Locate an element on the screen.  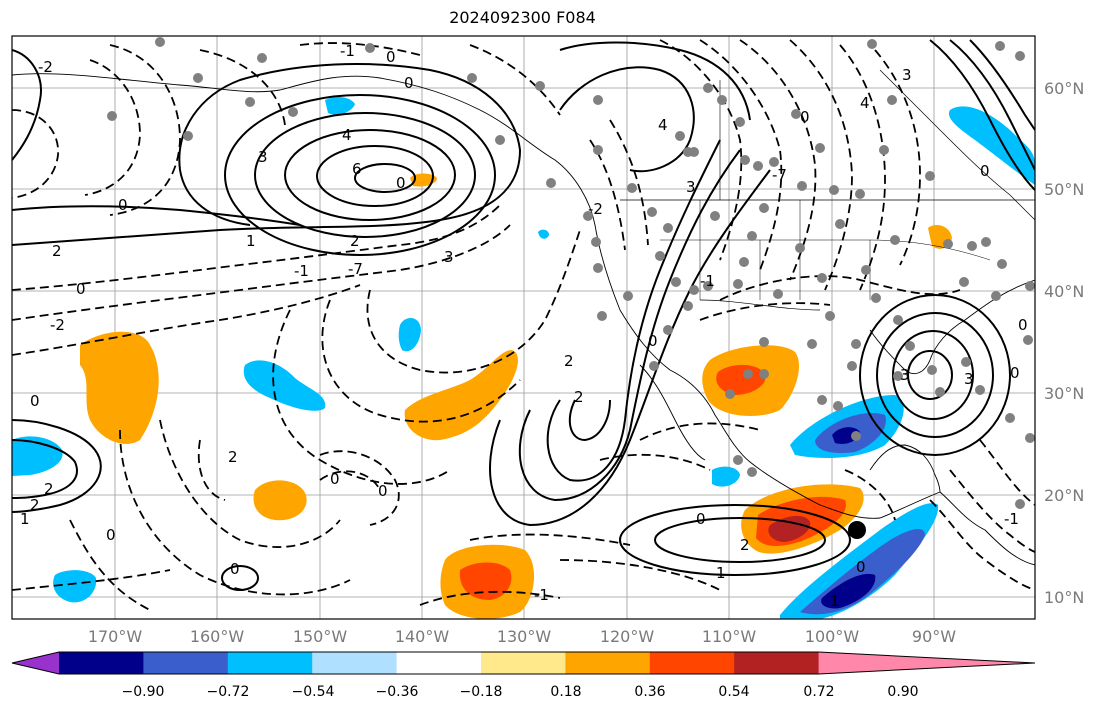
warm-area-aleutian is located at coordinates (423, 180).